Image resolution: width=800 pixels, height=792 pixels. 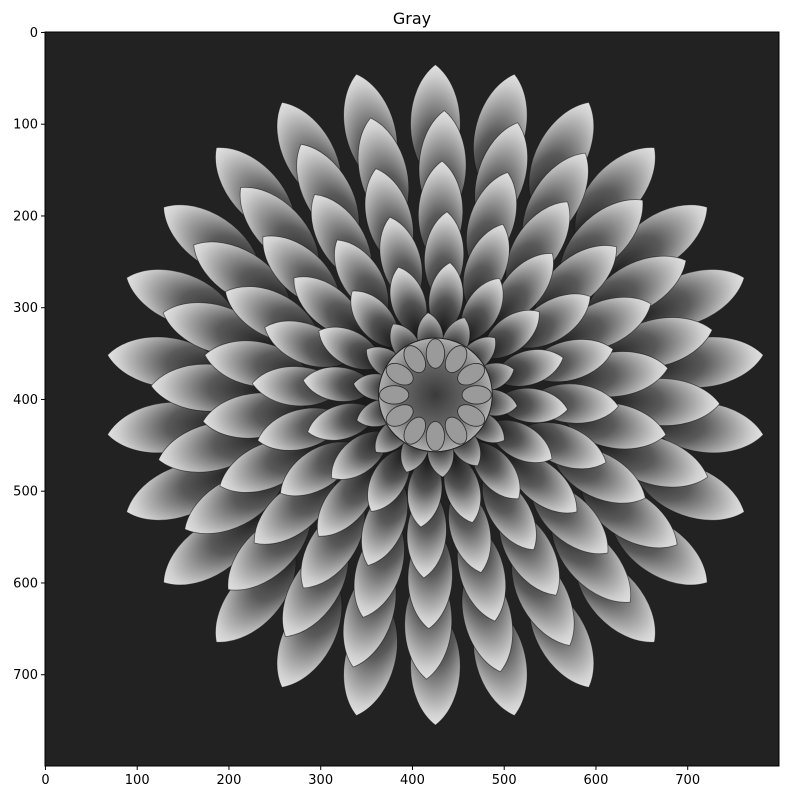 I want to click on y-tick-label: 200, so click(x=25, y=216).